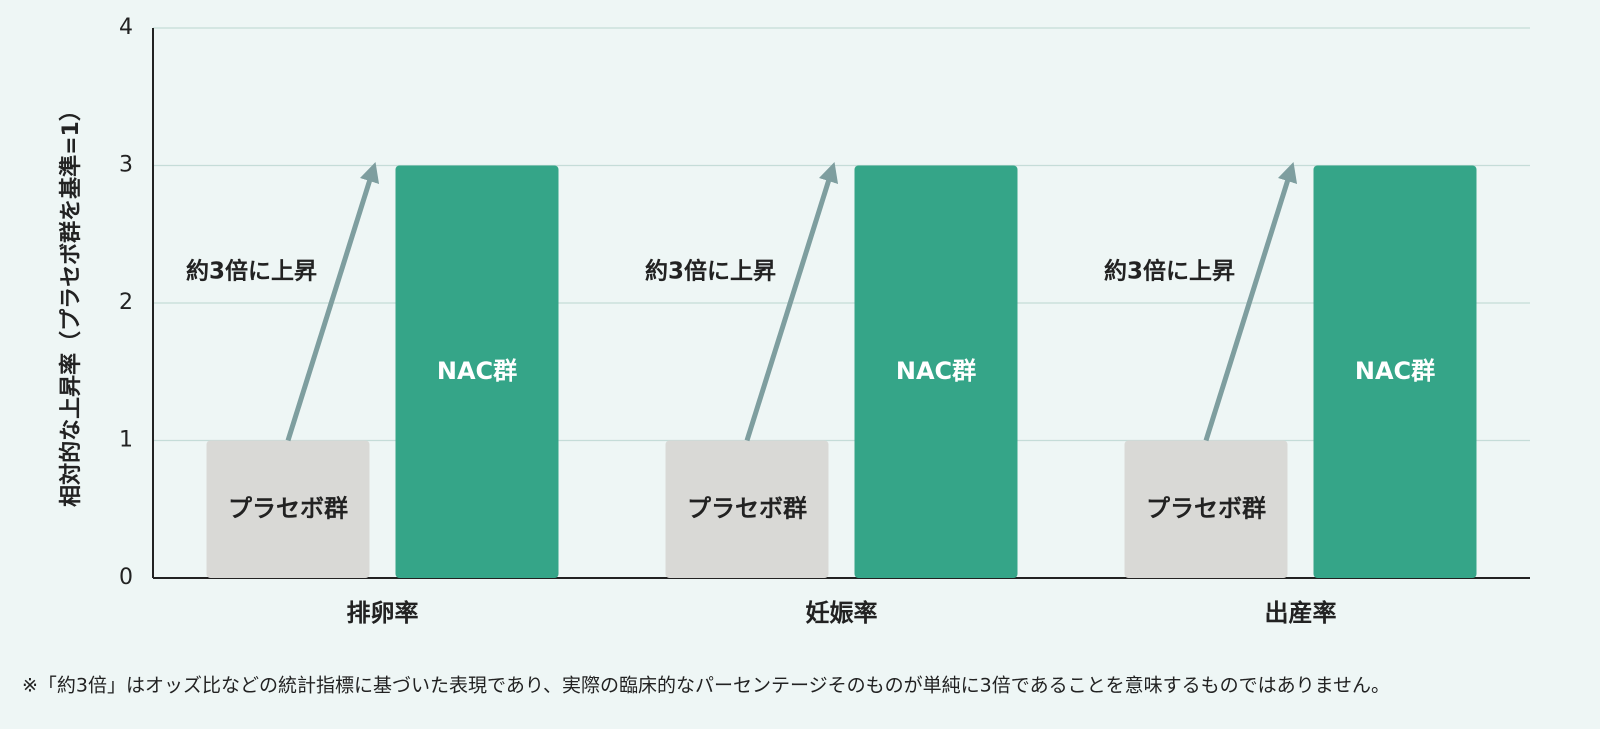 The height and width of the screenshot is (729, 1600). I want to click on y-tick-label: 0, so click(126, 577).